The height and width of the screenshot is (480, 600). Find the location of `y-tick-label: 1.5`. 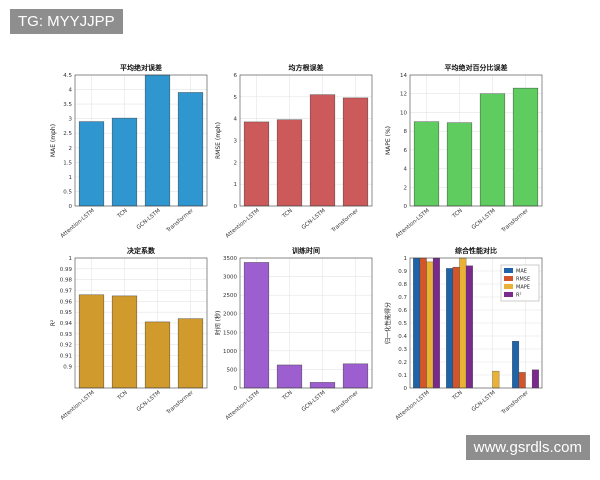

y-tick-label: 1.5 is located at coordinates (67, 163).